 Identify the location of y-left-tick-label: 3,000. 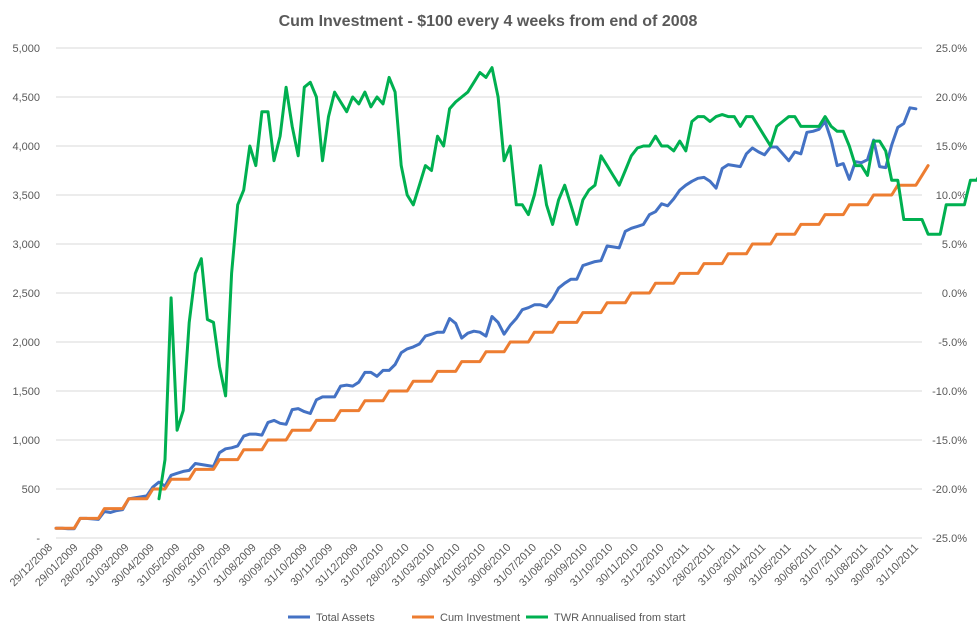
(26, 245).